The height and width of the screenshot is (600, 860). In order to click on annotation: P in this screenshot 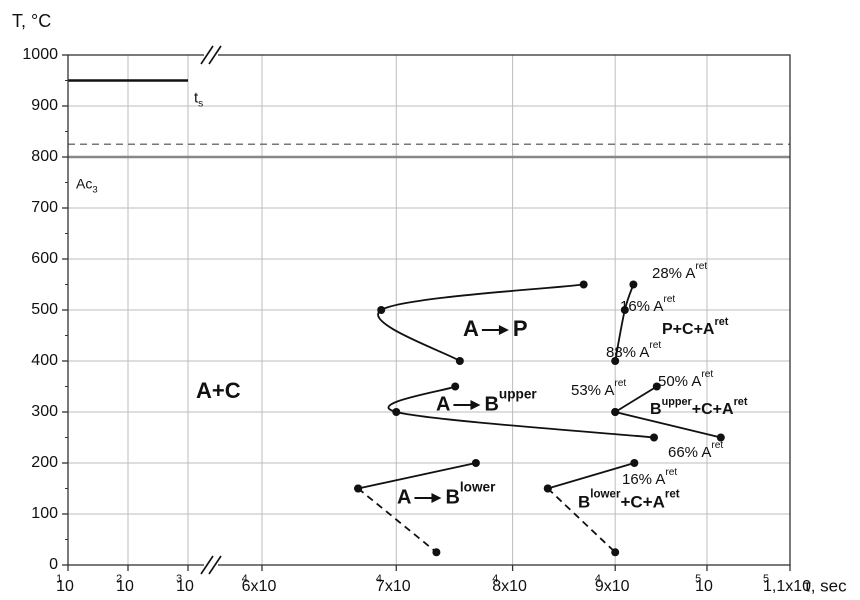, I will do `click(520, 328)`.